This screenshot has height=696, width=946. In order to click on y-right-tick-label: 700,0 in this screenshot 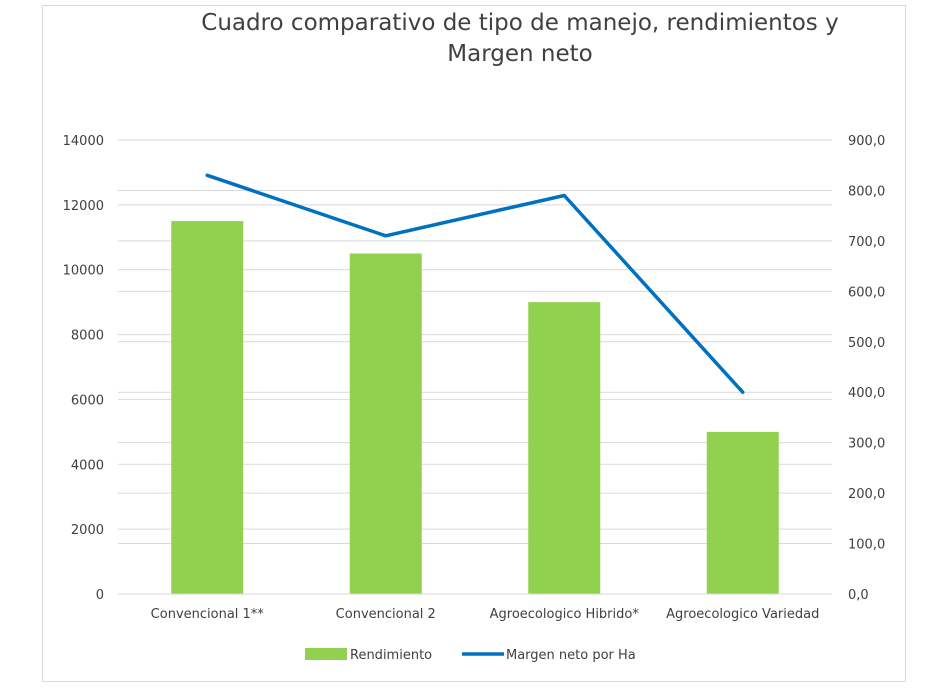, I will do `click(866, 242)`.